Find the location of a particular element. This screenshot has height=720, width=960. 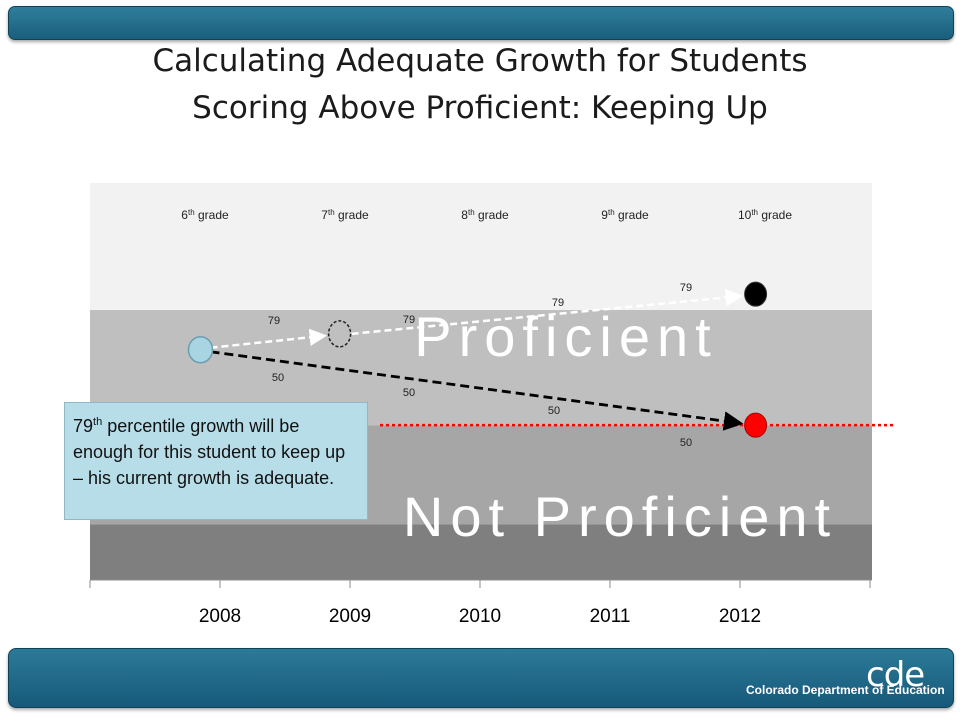

waypoint-2009 is located at coordinates (339, 334).